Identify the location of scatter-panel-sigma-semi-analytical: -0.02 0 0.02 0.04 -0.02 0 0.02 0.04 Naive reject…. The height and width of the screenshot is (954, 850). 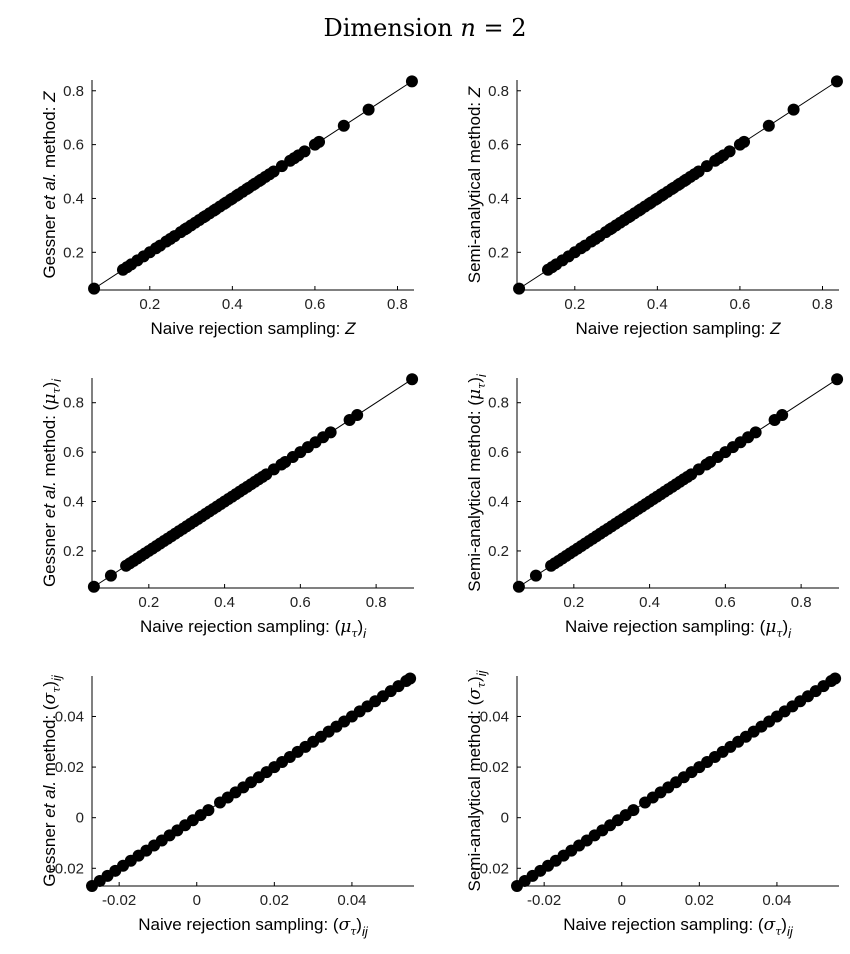
(653, 804).